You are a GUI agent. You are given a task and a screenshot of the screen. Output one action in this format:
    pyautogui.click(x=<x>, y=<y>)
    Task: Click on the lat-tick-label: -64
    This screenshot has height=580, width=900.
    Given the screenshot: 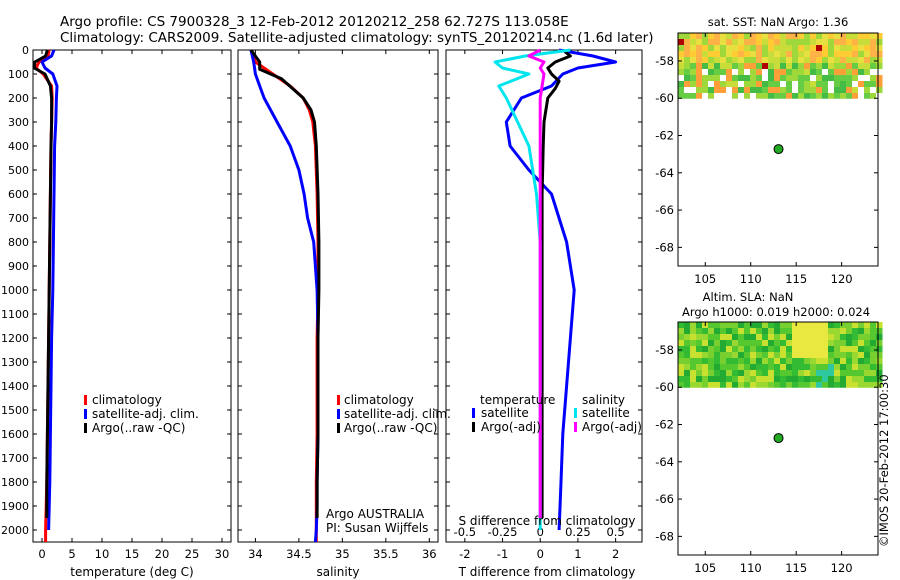 What is the action you would take?
    pyautogui.click(x=664, y=173)
    